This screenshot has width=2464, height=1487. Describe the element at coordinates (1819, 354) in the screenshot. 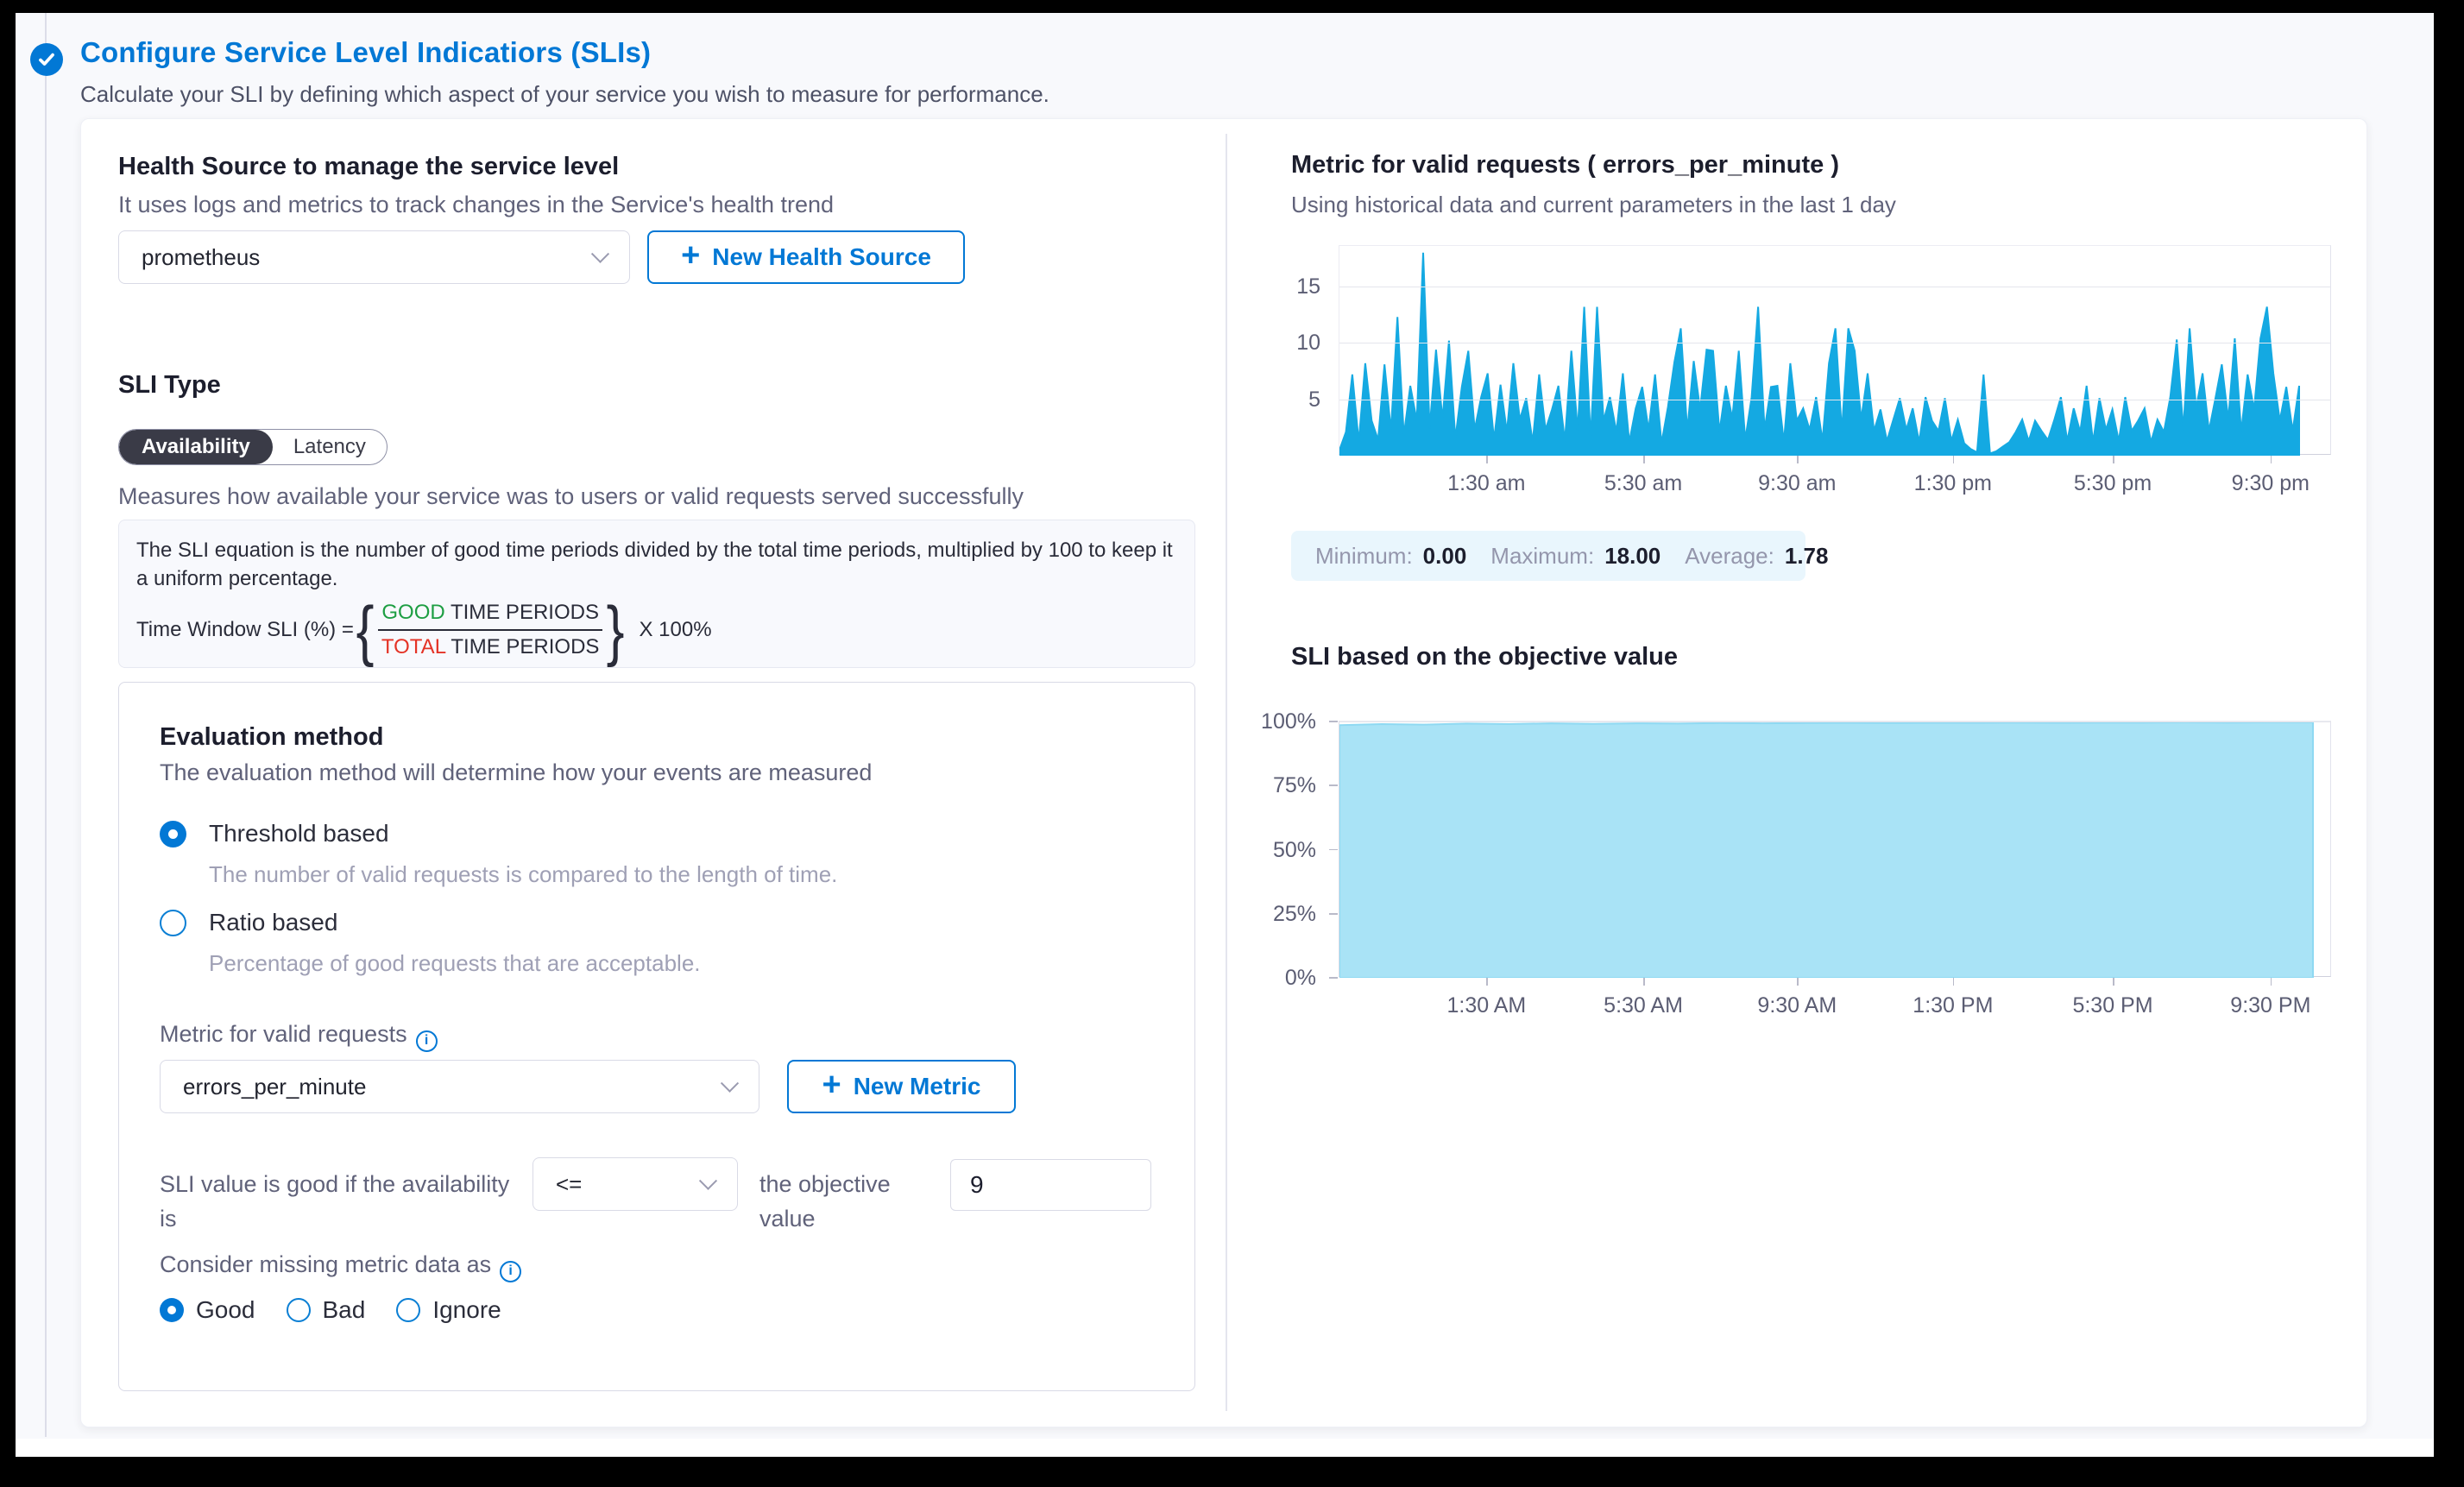

I see `metric-series` at that location.